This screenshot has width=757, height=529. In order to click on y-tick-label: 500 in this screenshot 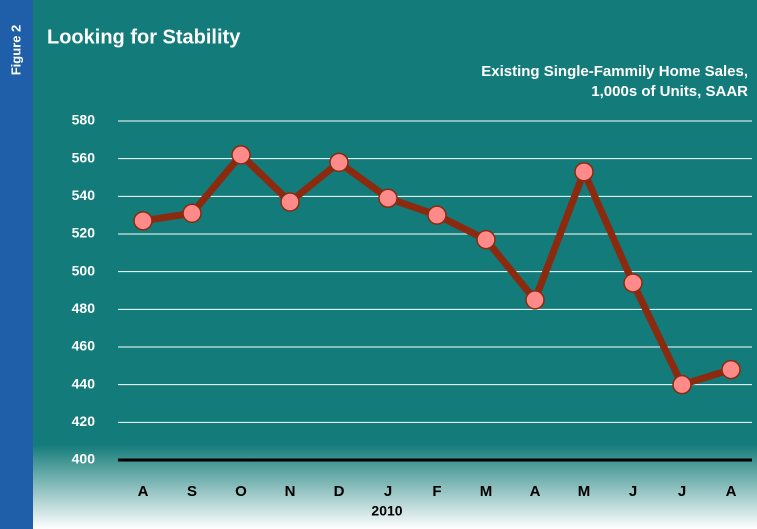, I will do `click(84, 270)`.